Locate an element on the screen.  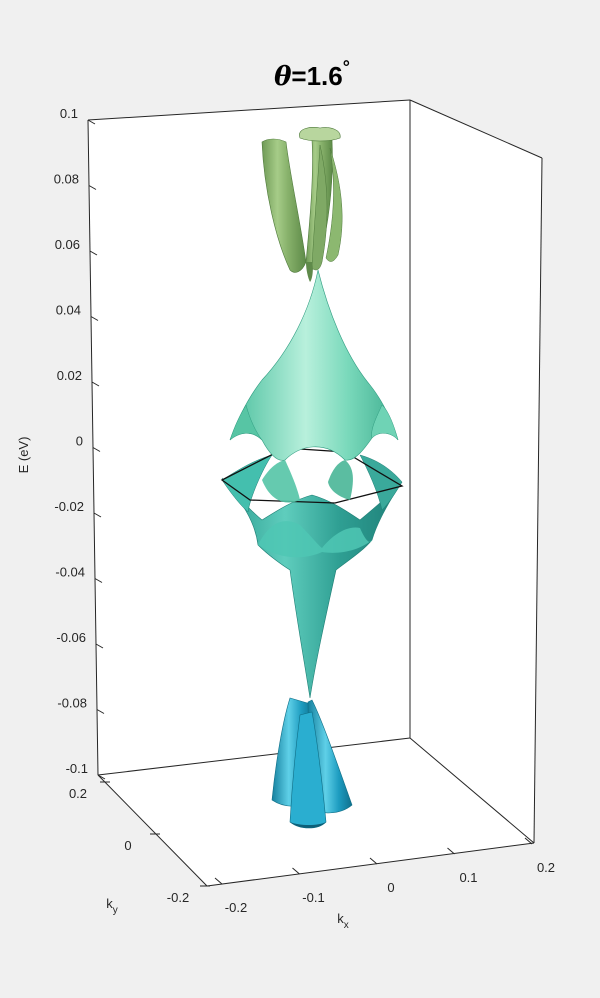
chart-title: θ=1.6° is located at coordinates (312, 74).